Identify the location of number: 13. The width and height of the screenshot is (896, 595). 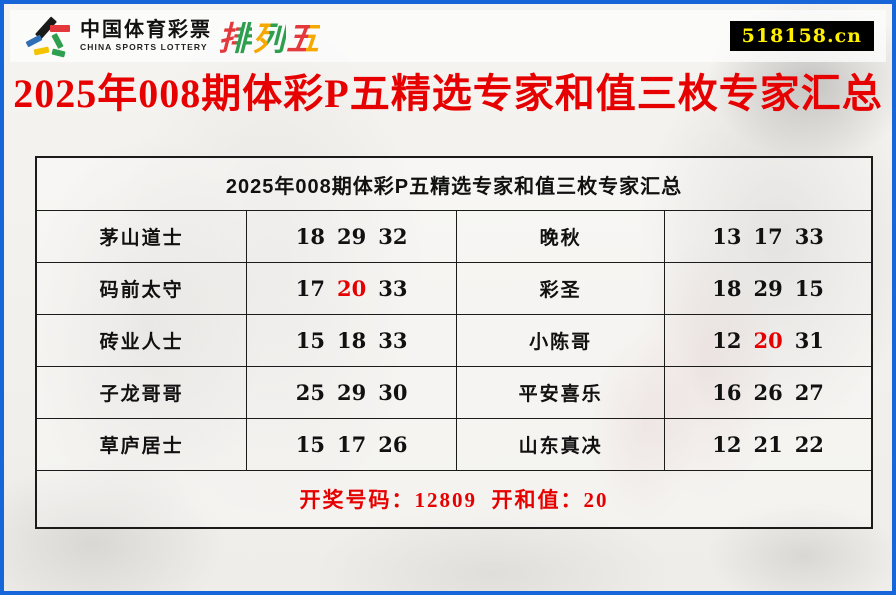
(727, 236).